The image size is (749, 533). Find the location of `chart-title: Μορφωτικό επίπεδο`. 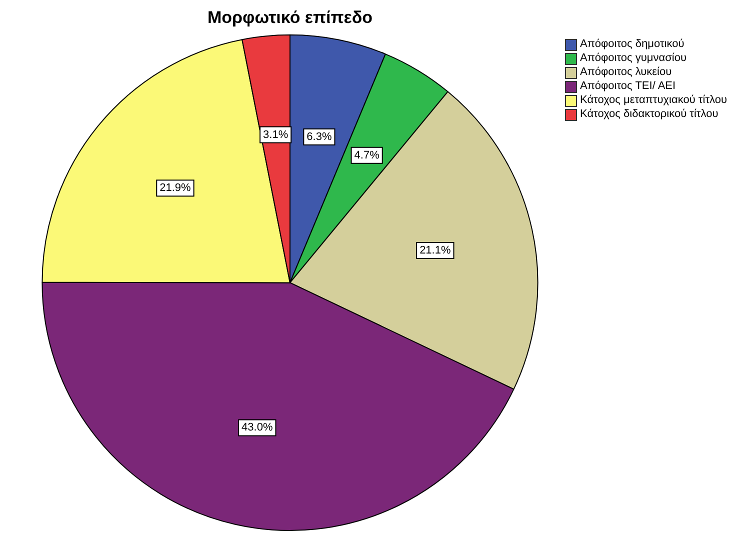

chart-title: Μορφωτικό επίπεδο is located at coordinates (290, 17).